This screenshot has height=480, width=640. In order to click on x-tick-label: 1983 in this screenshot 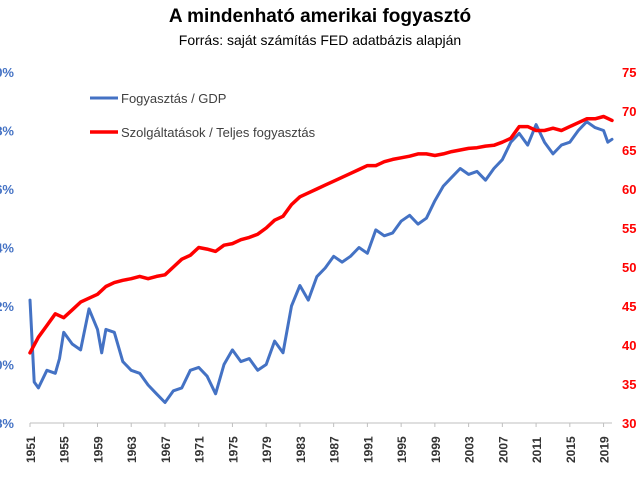, I will do `click(301, 449)`.